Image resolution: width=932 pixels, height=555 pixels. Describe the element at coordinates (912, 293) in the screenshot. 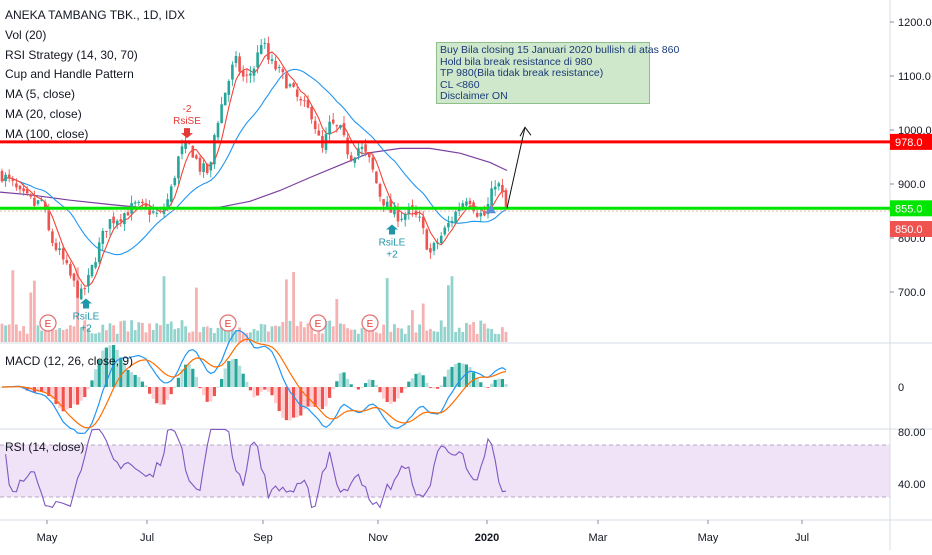

I see `price-tick-label: 700.0` at that location.